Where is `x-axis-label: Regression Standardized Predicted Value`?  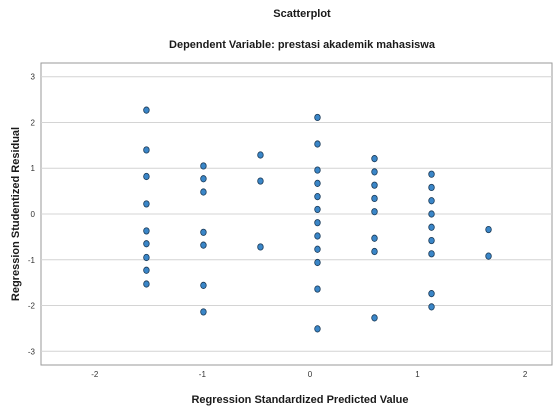
x-axis-label: Regression Standardized Predicted Value is located at coordinates (299, 400).